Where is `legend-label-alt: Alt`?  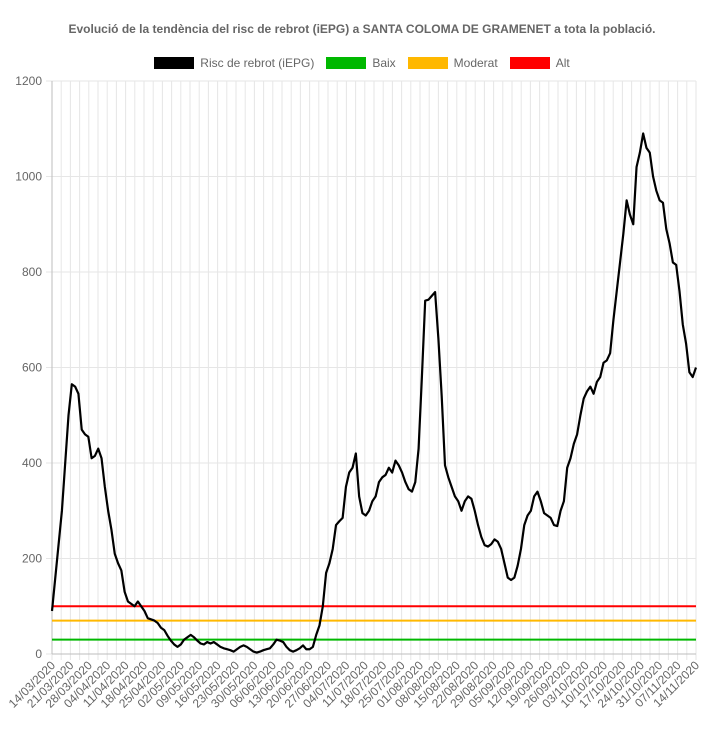 legend-label-alt: Alt is located at coordinates (562, 63).